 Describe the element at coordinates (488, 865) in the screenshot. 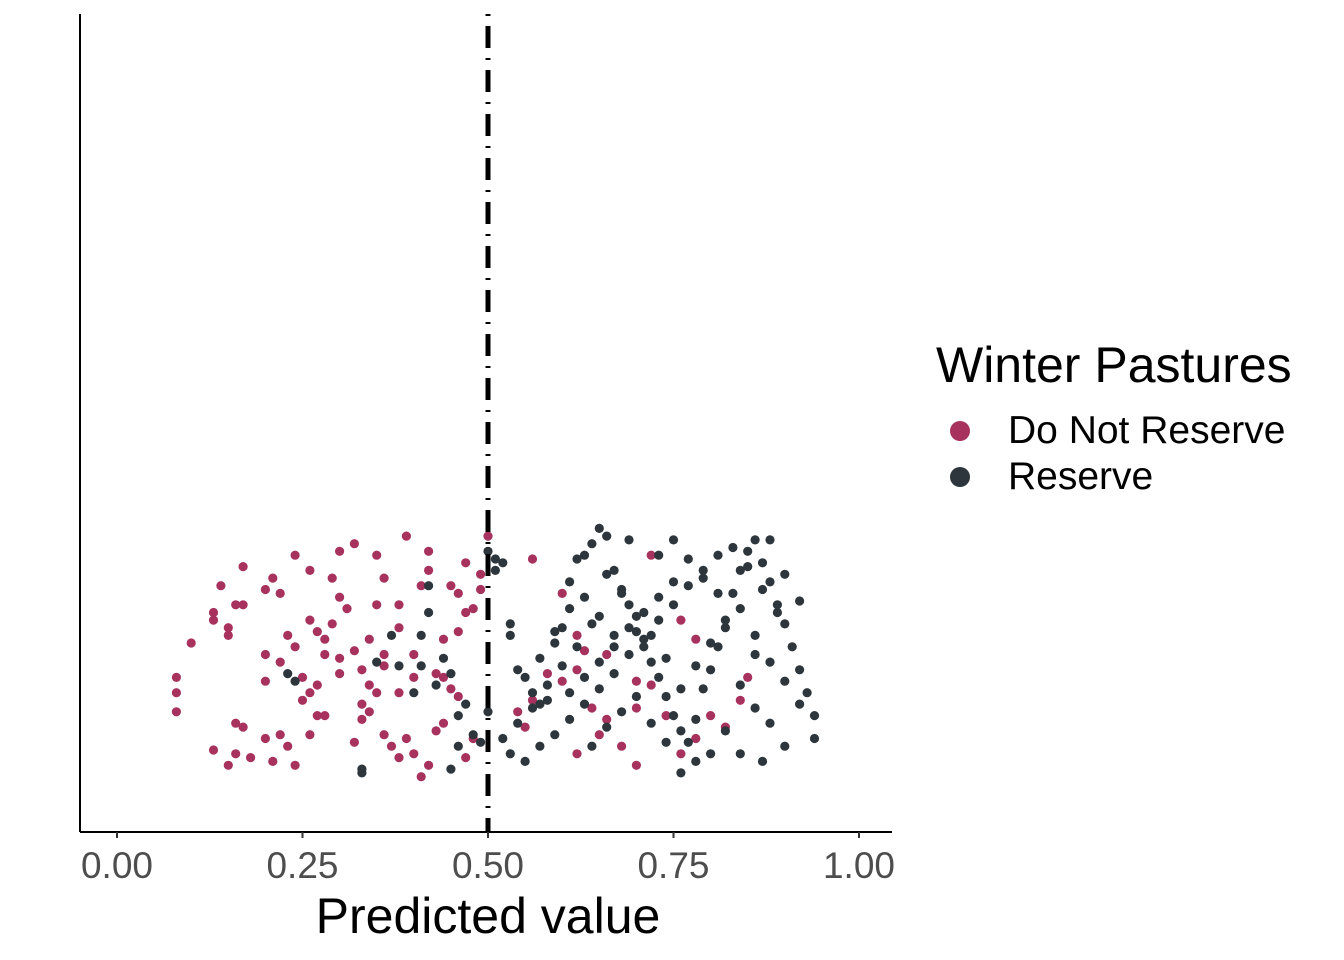

I see `x-tick-label: 0.50` at that location.